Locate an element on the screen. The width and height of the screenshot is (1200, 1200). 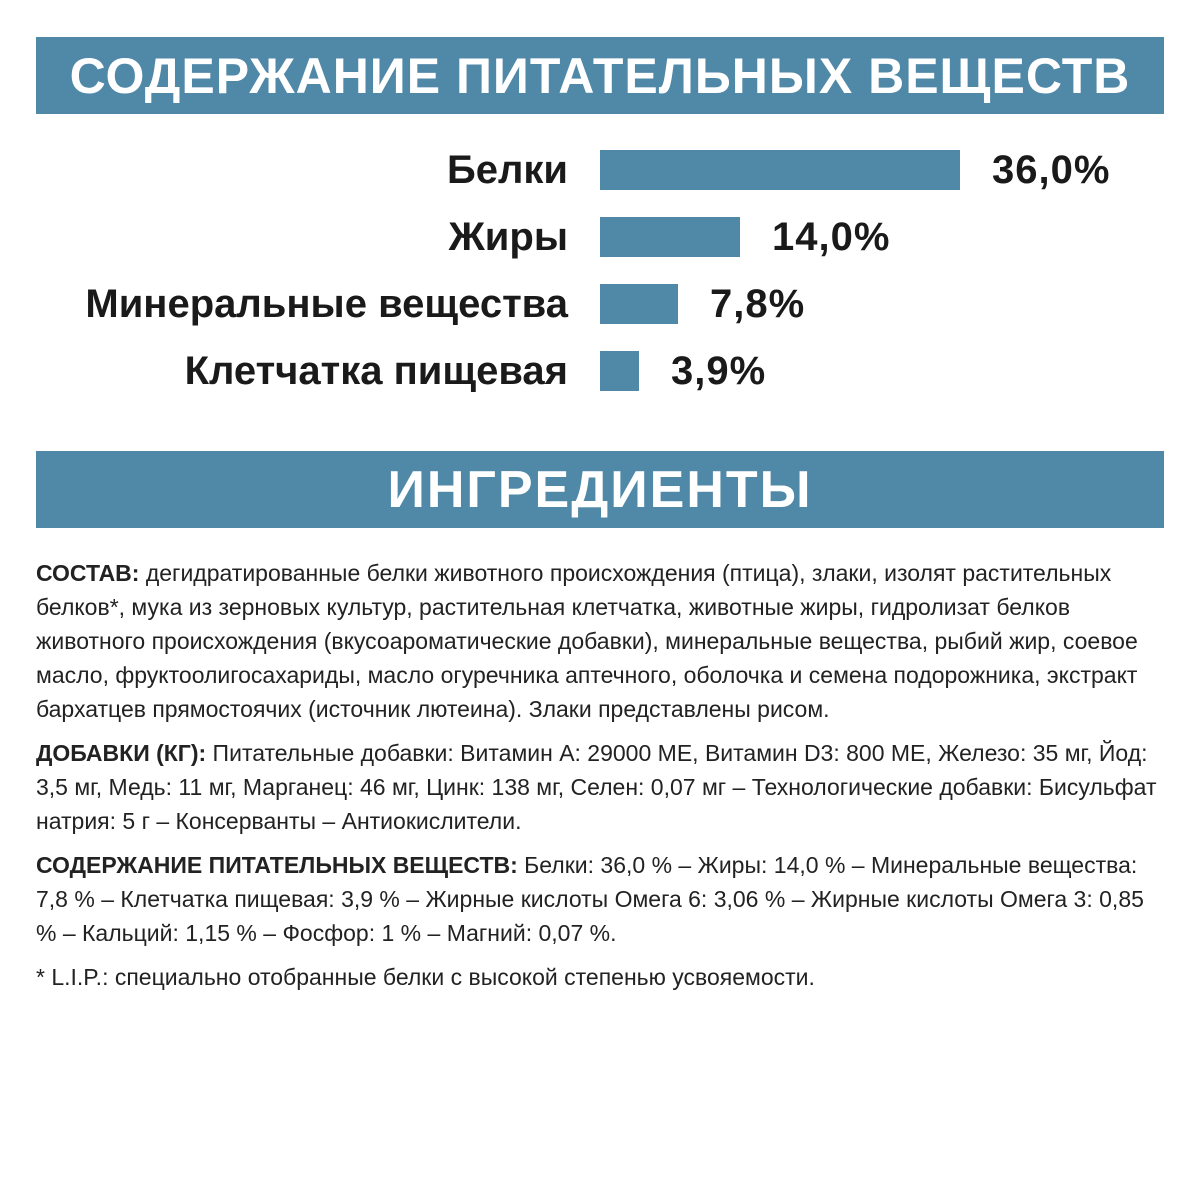
ingredients-banner: ИНГРЕДИЕНТЫ is located at coordinates (600, 489).